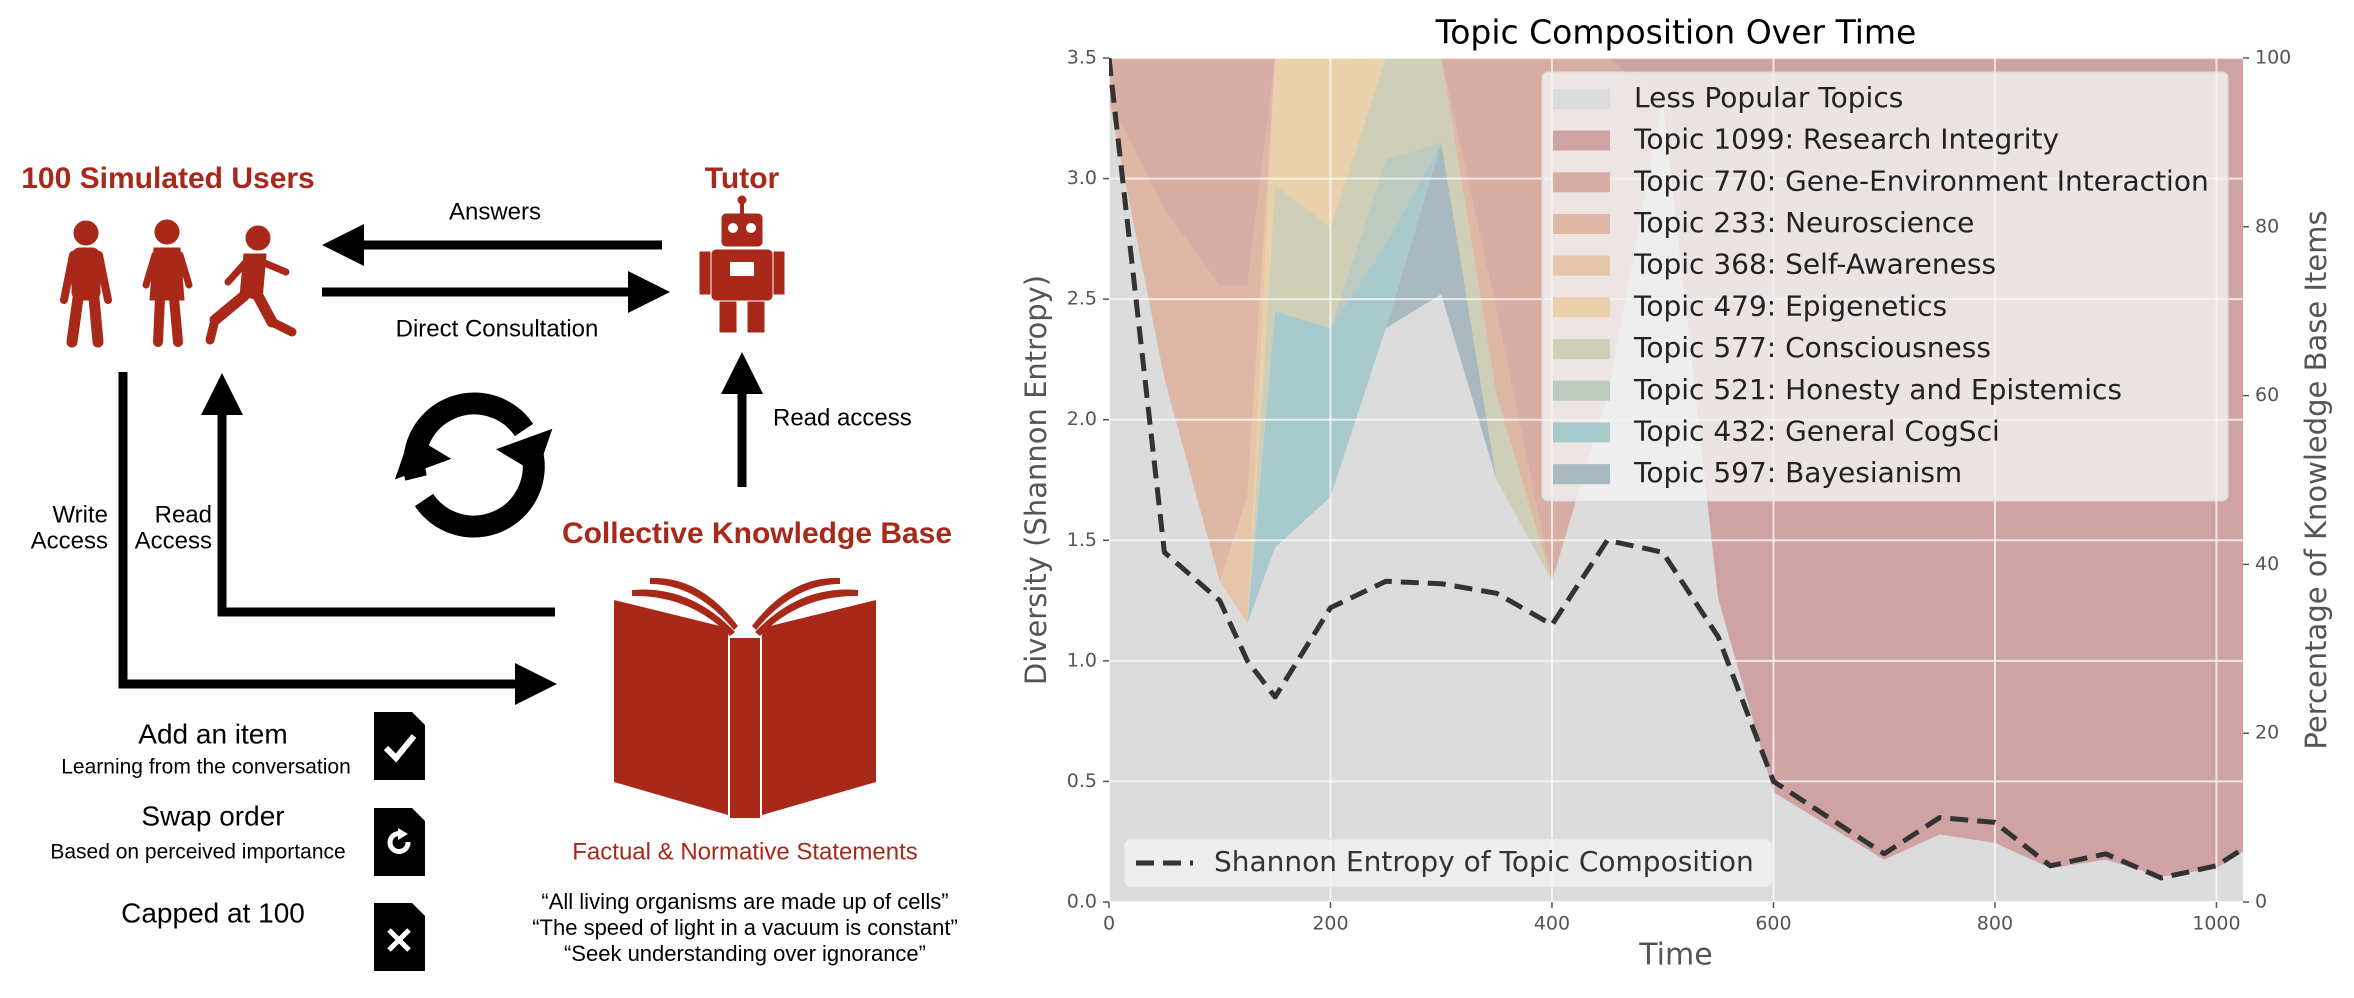 The height and width of the screenshot is (998, 2354). What do you see at coordinates (183, 514) in the screenshot?
I see `user-read-access-label: Read` at bounding box center [183, 514].